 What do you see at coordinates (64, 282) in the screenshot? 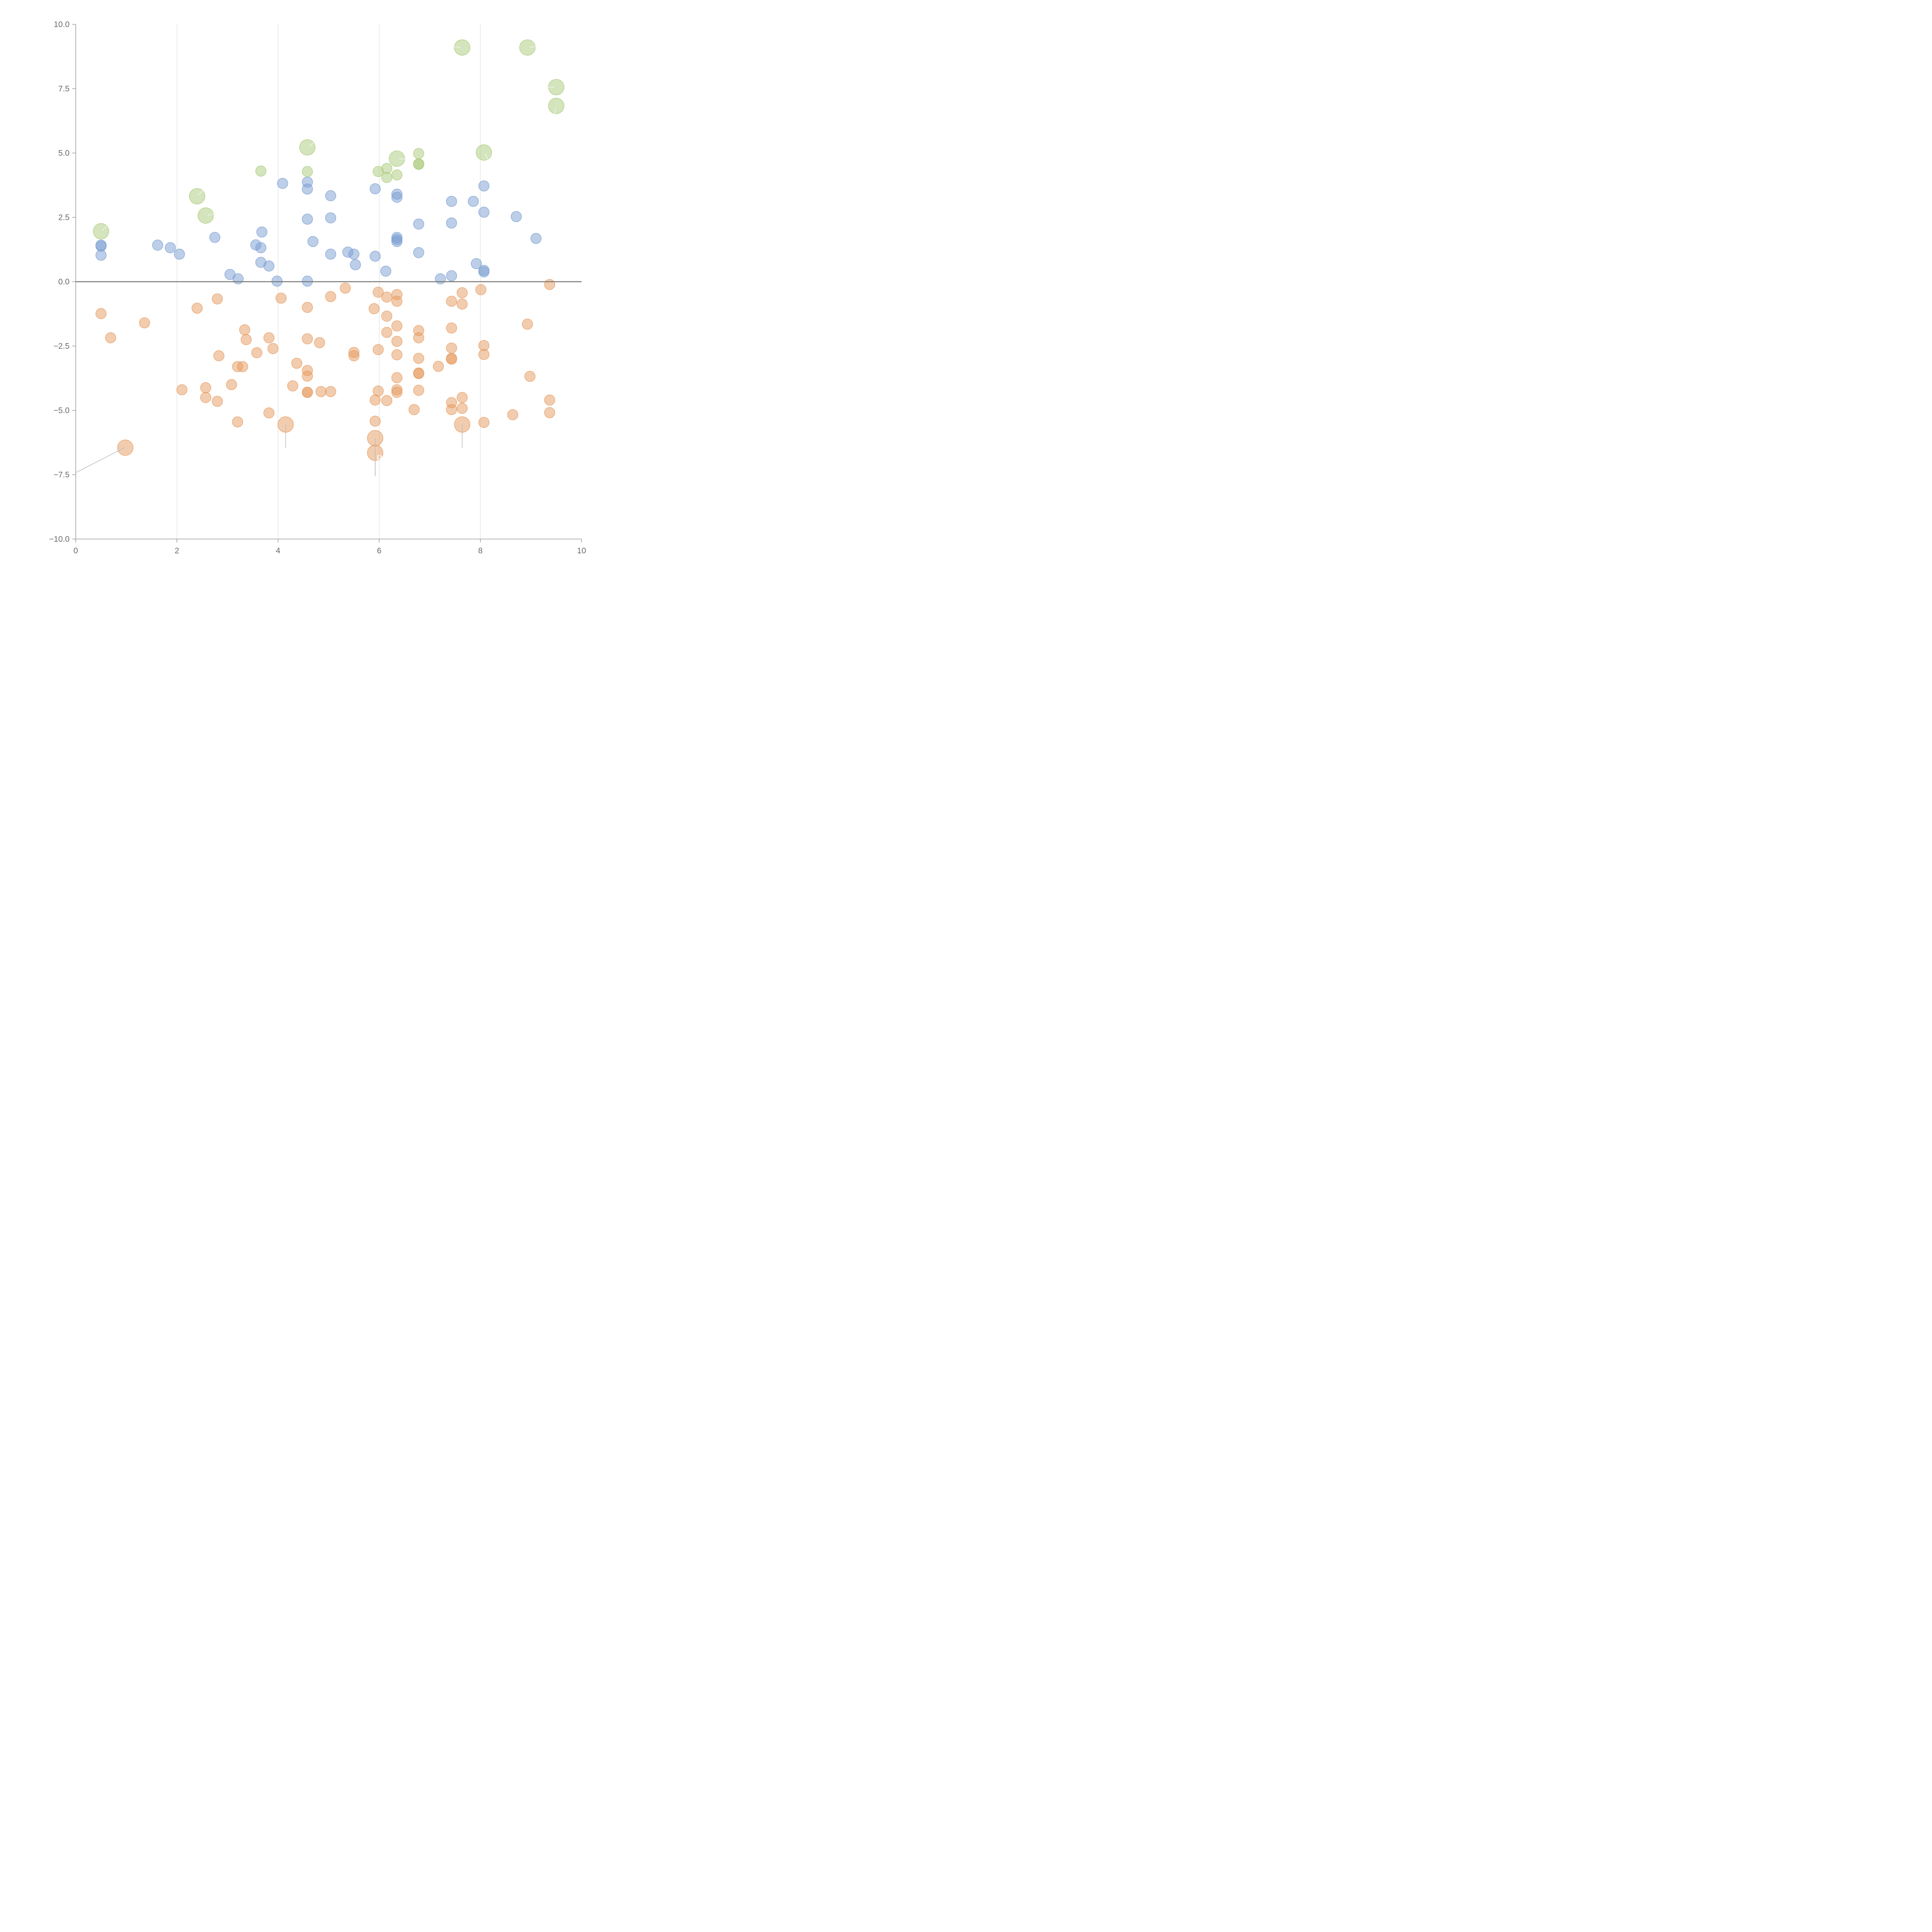
I see `y-tick-label: 0.0` at bounding box center [64, 282].